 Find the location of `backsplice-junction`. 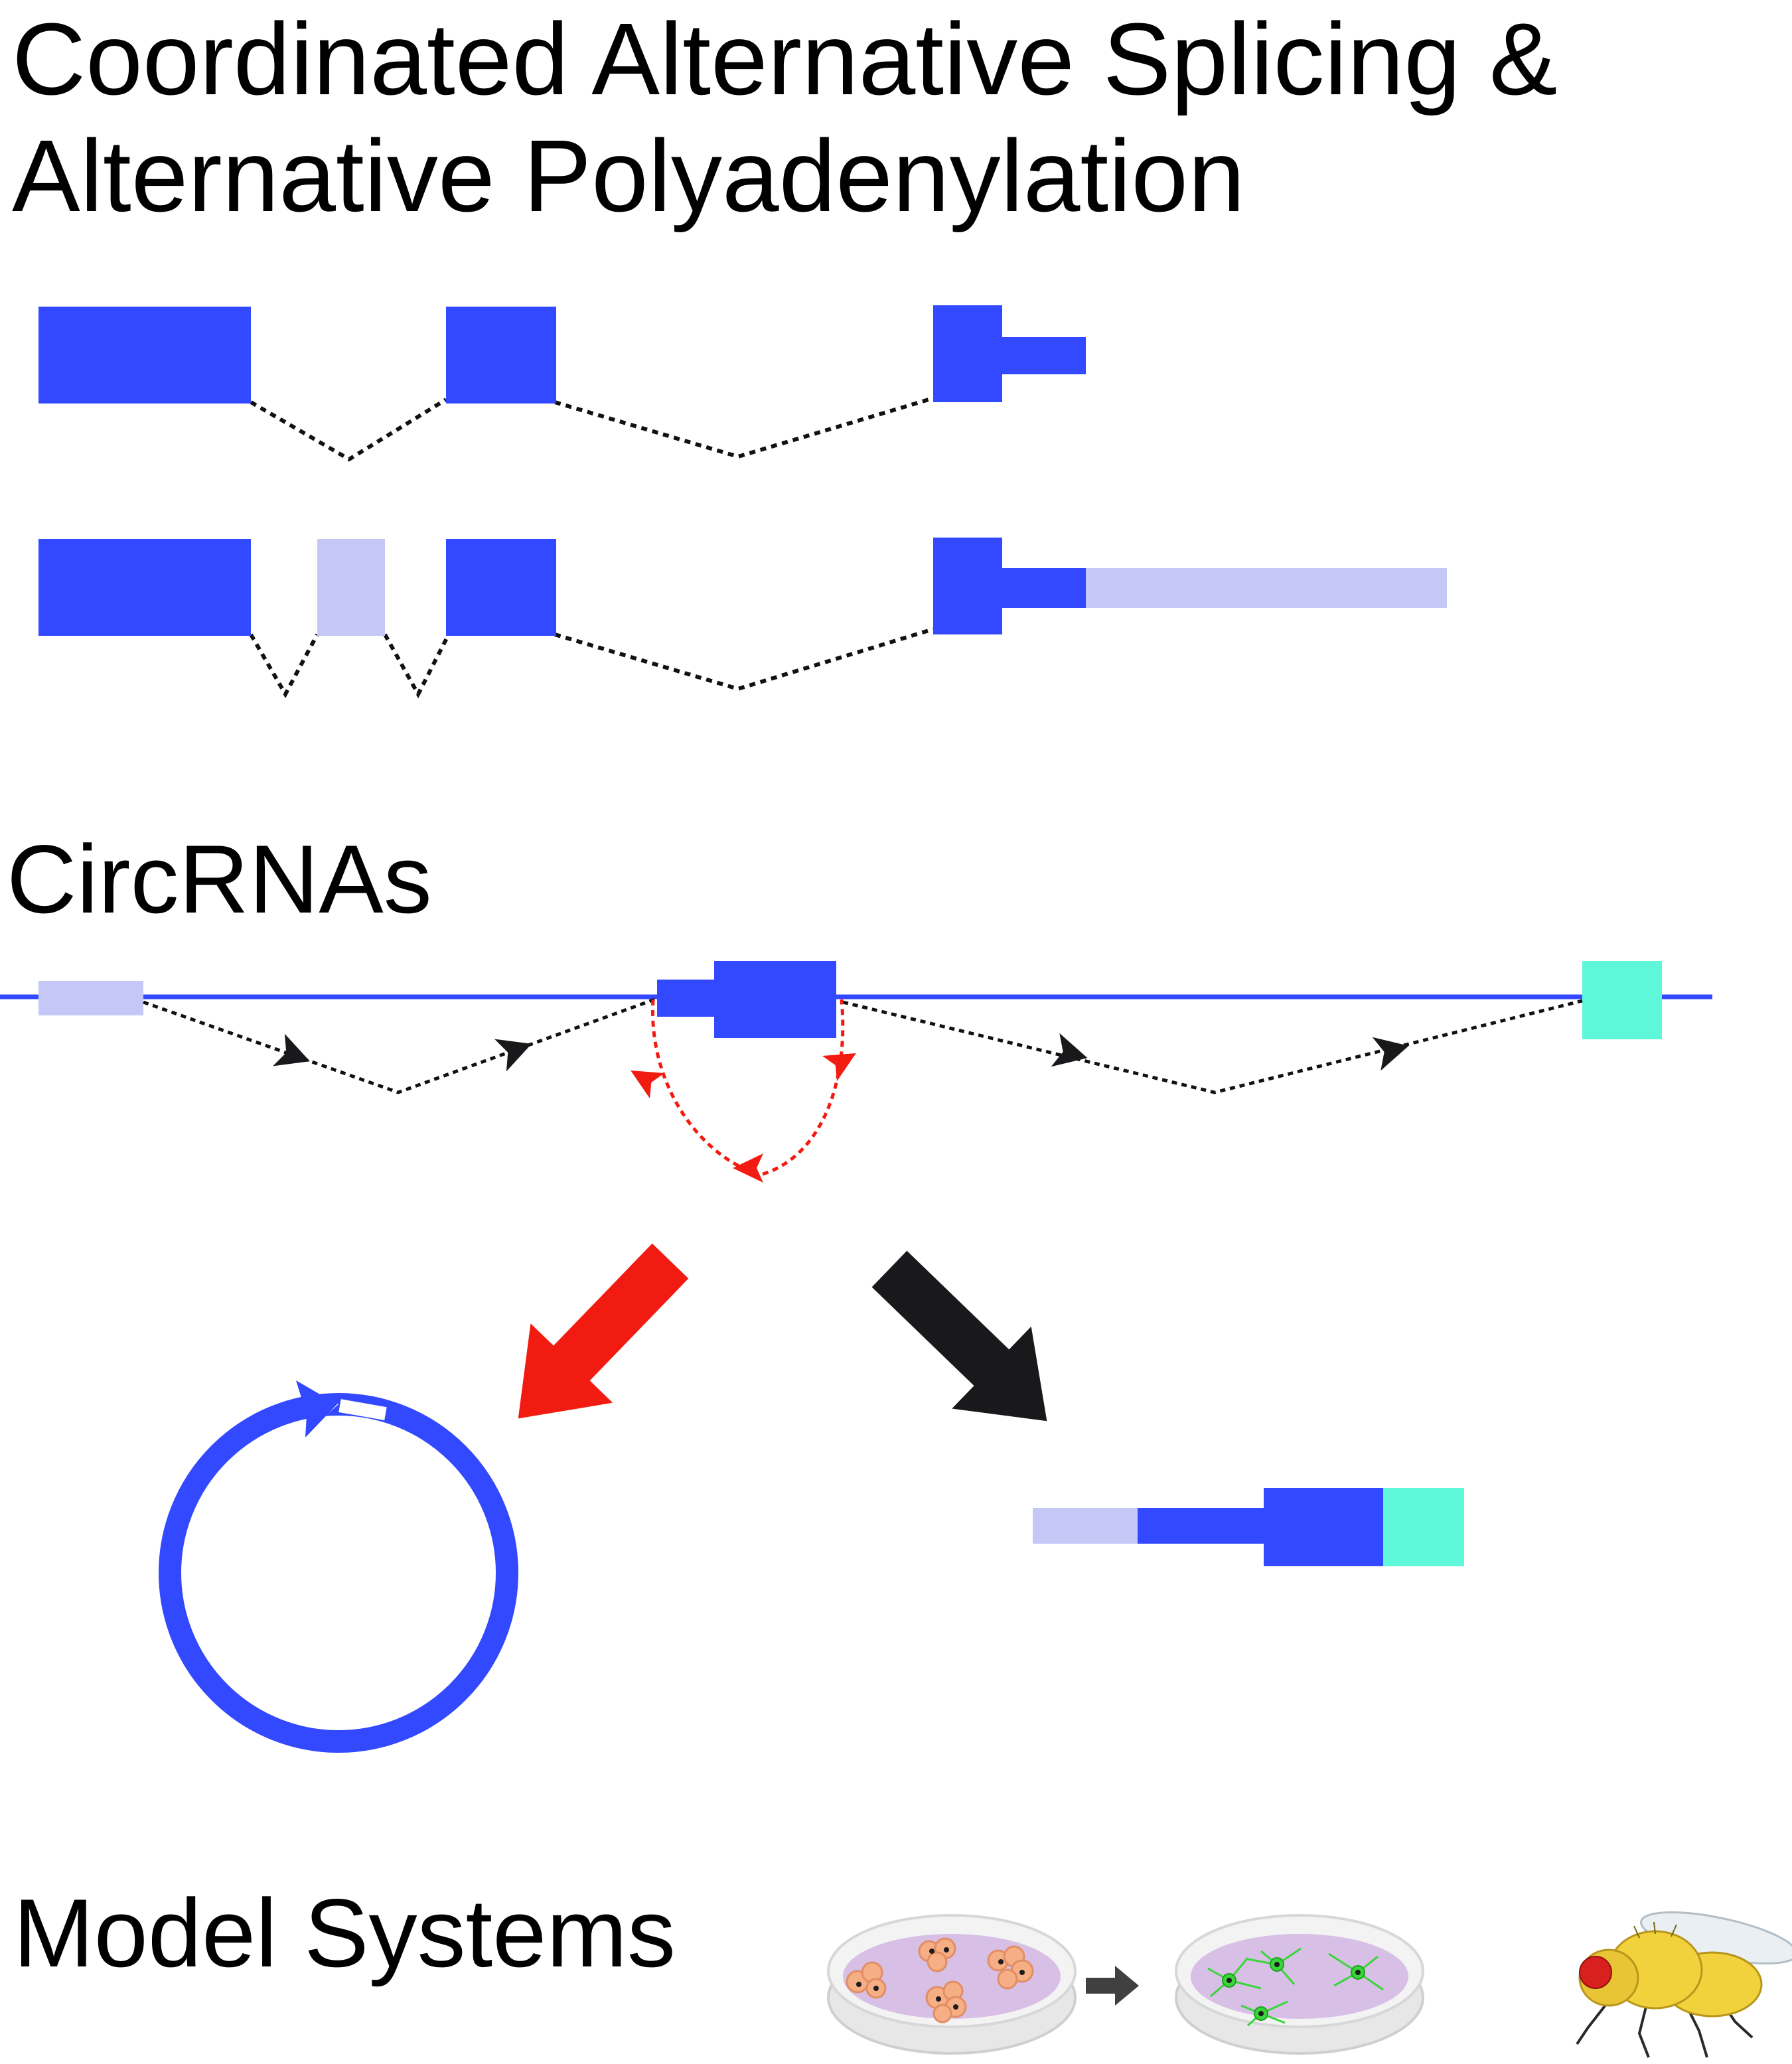

backsplice-junction is located at coordinates (743, 1091).